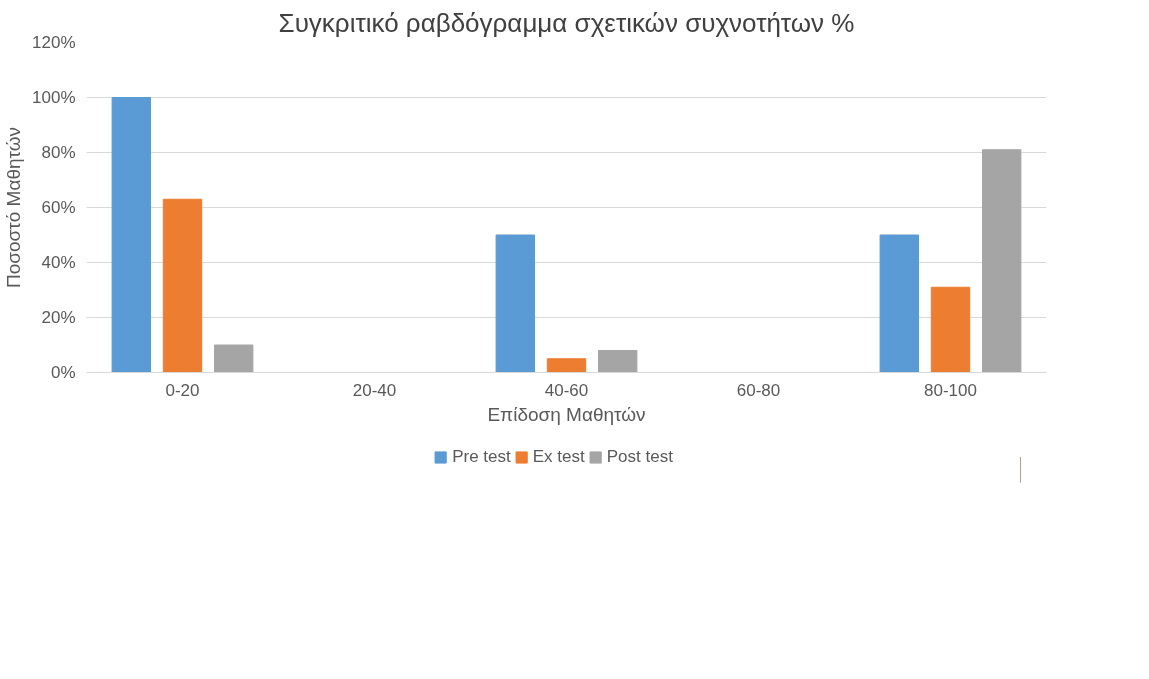 The image size is (1149, 679). Describe the element at coordinates (14, 207) in the screenshot. I see `y-axis-title: Ποσοστό Μαθητών` at that location.